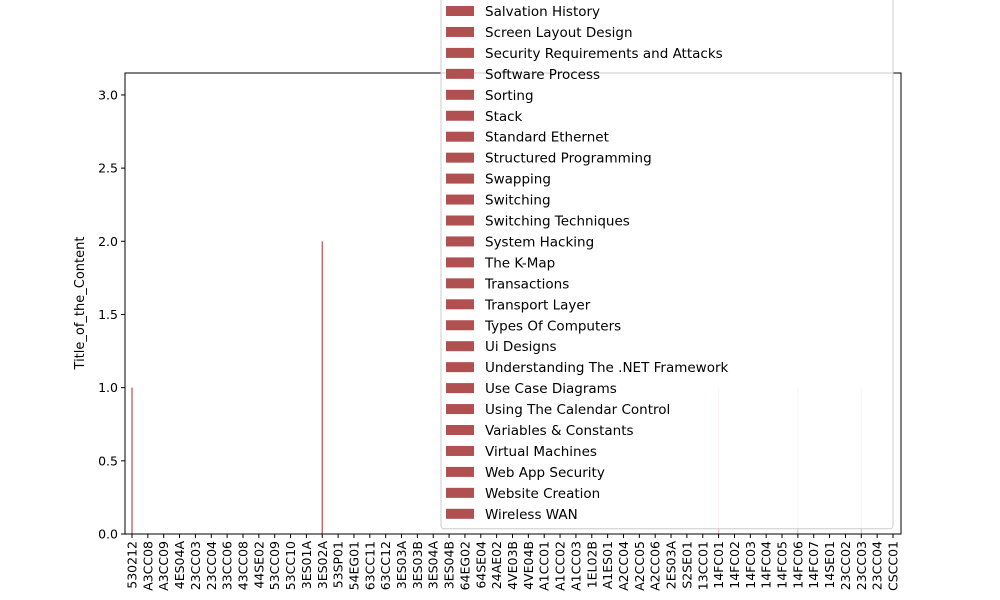 This screenshot has width=1000, height=600. Describe the element at coordinates (542, 12) in the screenshot. I see `legend-entry: Salvation History` at that location.